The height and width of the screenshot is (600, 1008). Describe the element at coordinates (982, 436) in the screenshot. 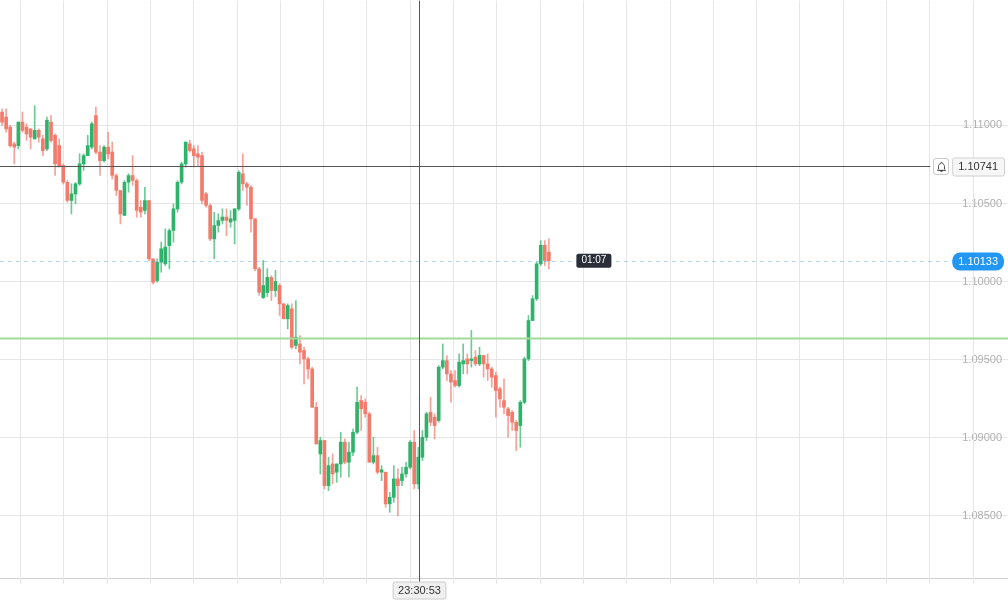

I see `y-tick-label: 1.09000` at that location.